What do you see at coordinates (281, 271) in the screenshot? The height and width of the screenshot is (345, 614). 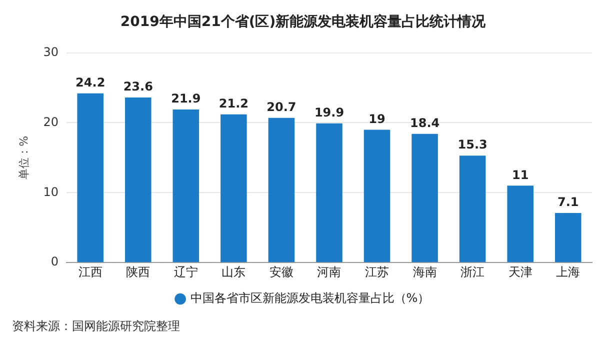 I see `x-tick-label: 安徽` at bounding box center [281, 271].